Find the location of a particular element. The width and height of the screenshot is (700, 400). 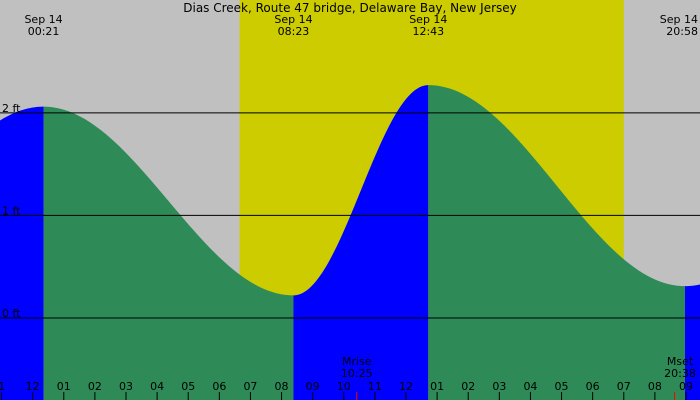

extreme-time-label: 08:23 is located at coordinates (294, 31).